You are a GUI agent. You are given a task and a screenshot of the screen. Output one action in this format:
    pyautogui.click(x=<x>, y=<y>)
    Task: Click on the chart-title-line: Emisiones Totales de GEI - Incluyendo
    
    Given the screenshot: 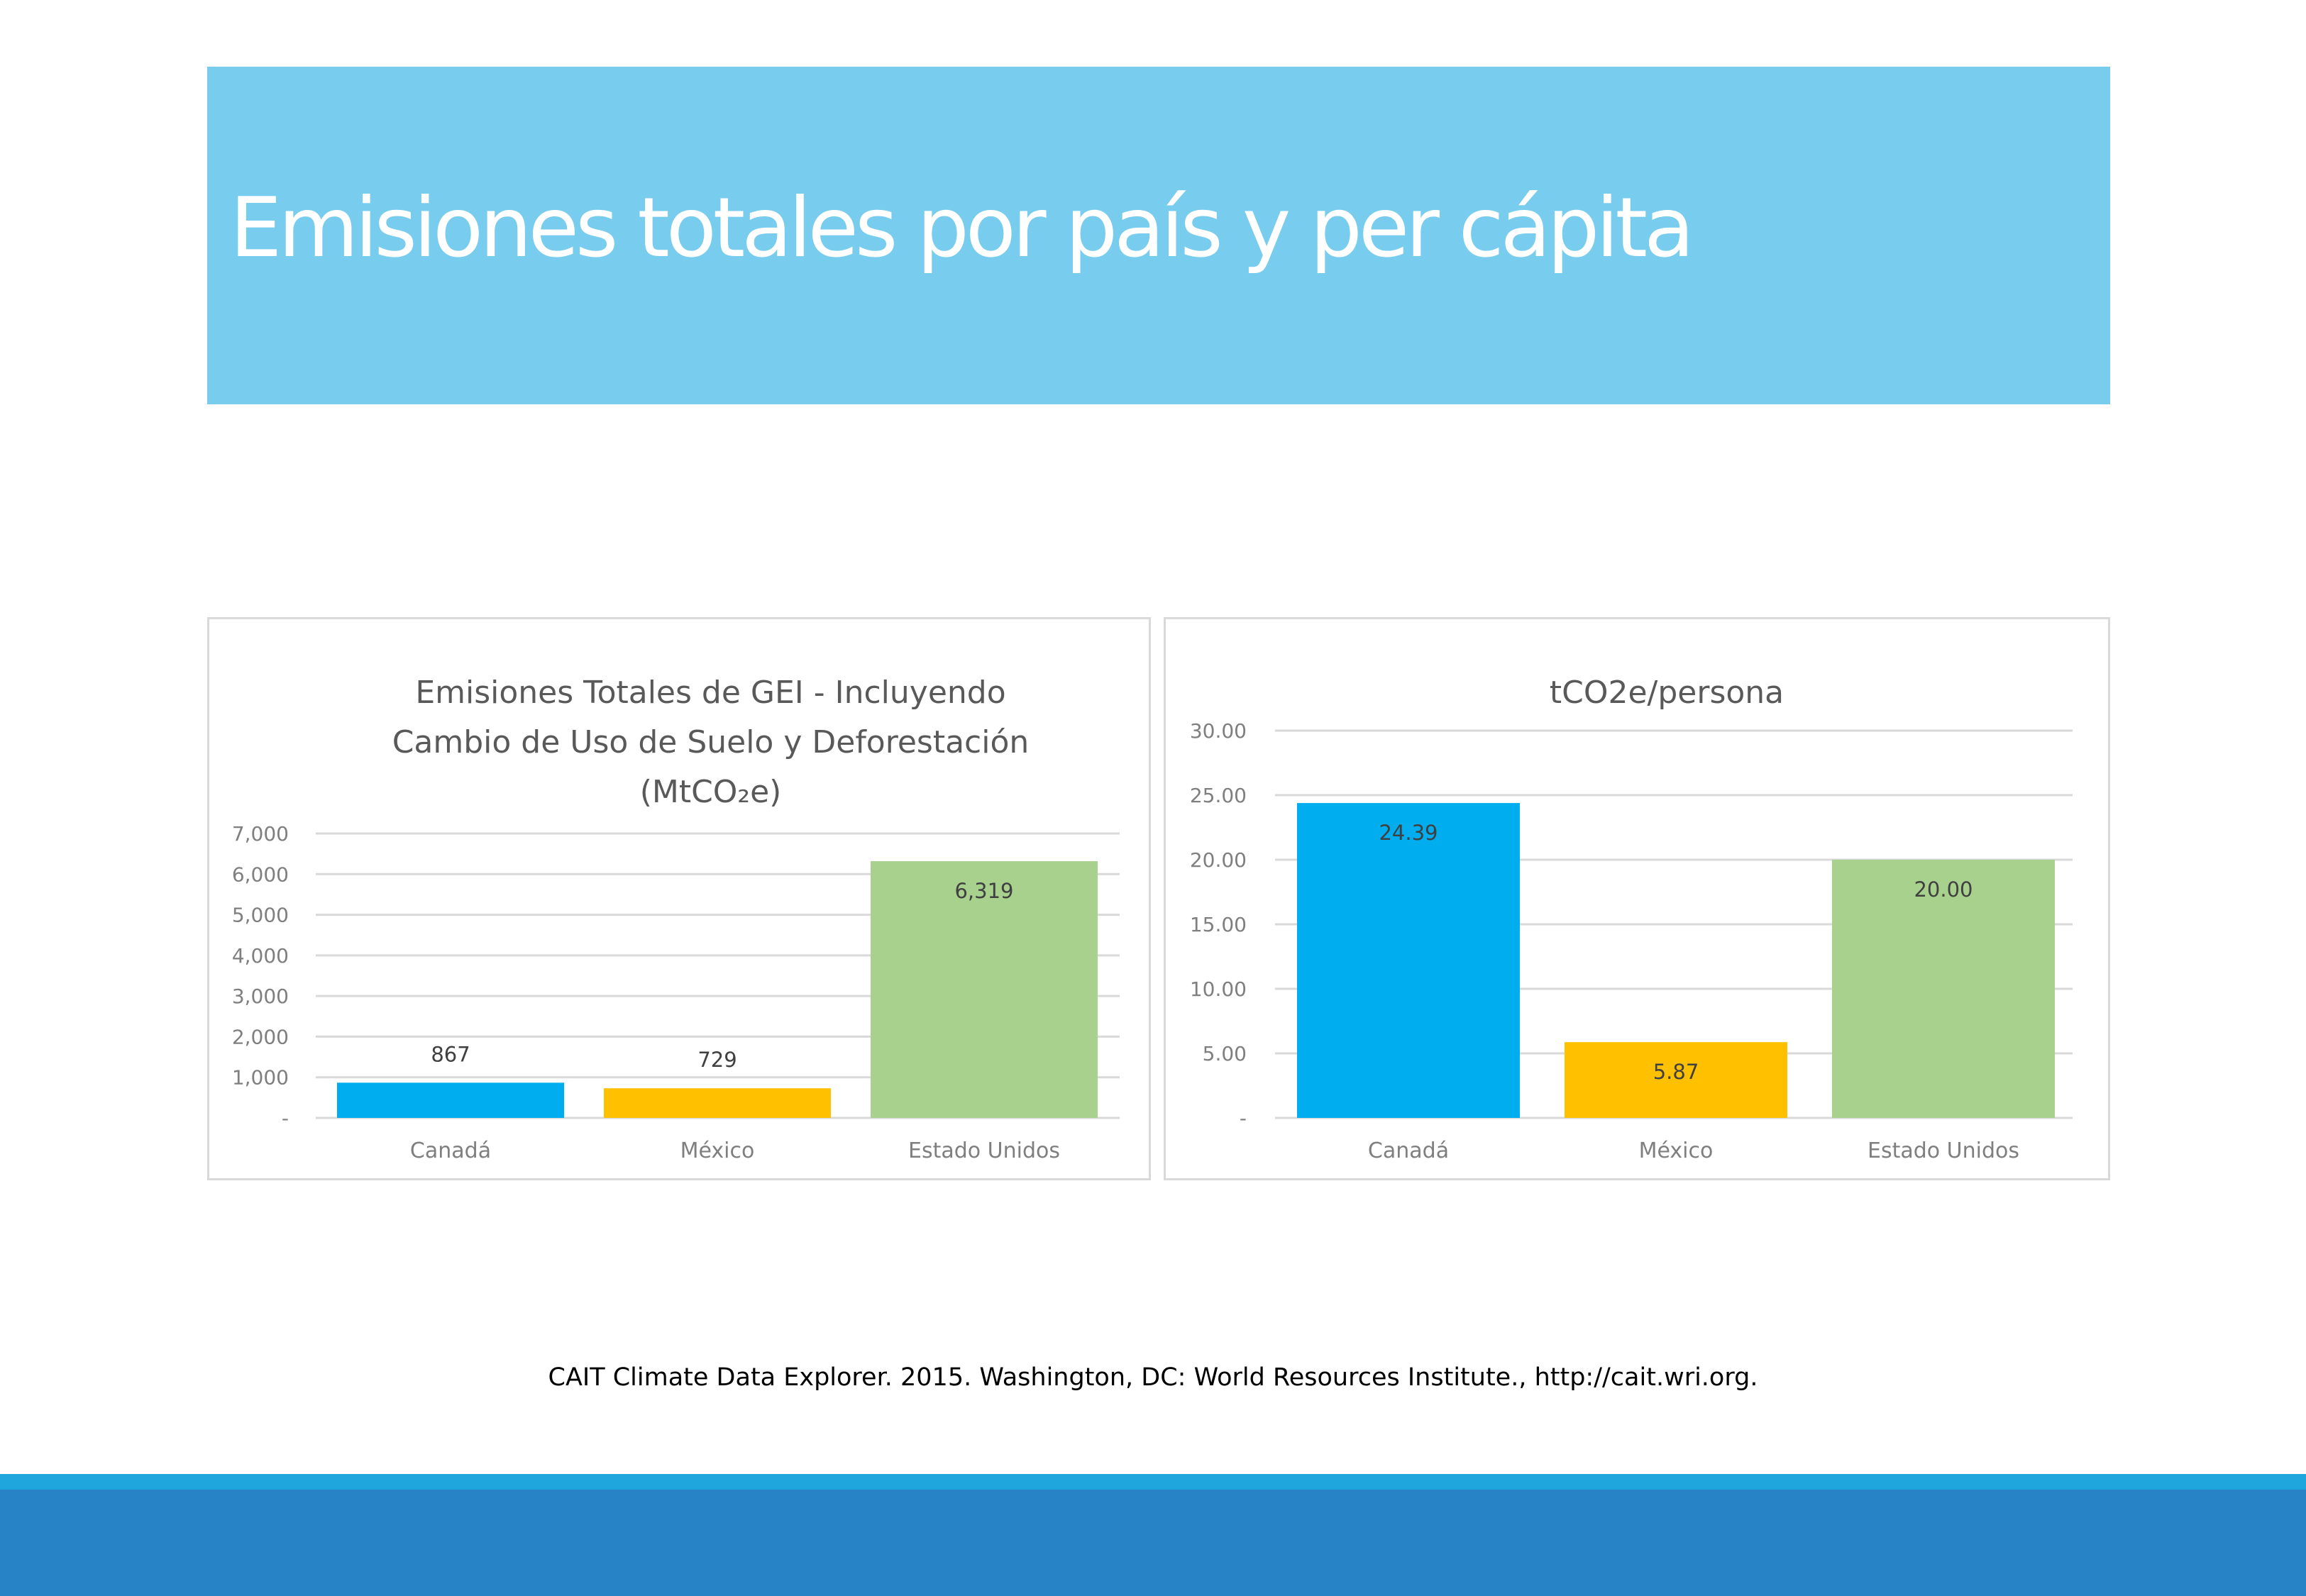 What is the action you would take?
    pyautogui.click(x=710, y=693)
    